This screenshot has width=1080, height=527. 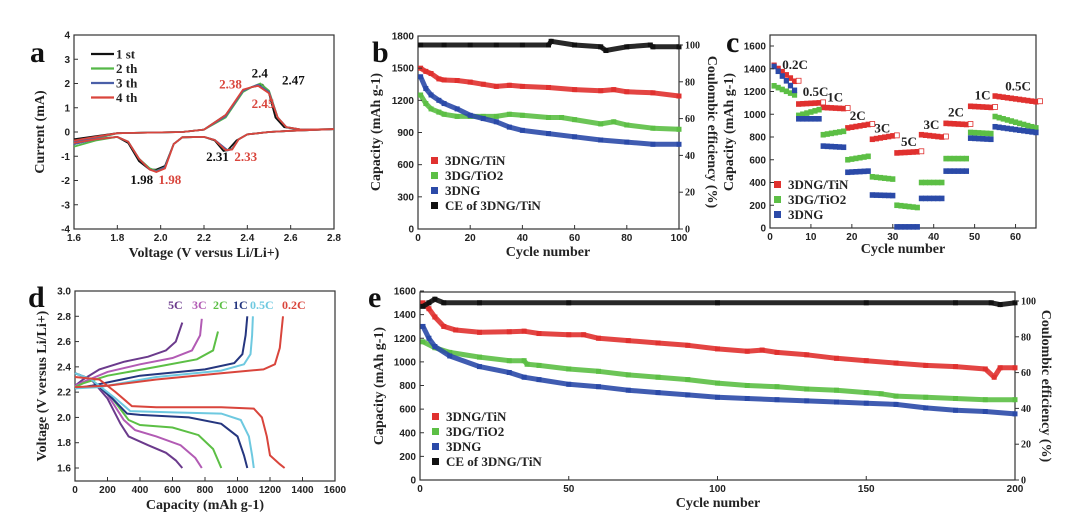 What do you see at coordinates (893, 237) in the screenshot?
I see `x-tick-label: 30` at bounding box center [893, 237].